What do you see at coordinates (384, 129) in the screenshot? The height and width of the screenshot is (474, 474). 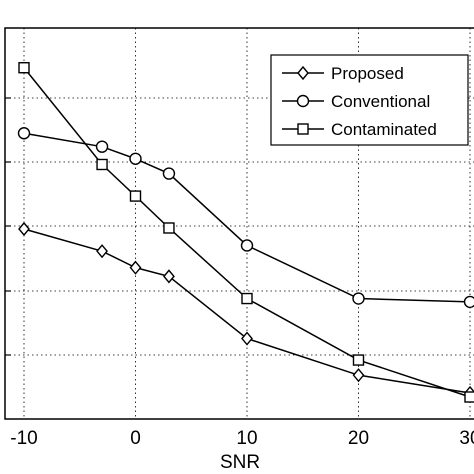 I see `legend-label-contaminated: Contaminated` at bounding box center [384, 129].